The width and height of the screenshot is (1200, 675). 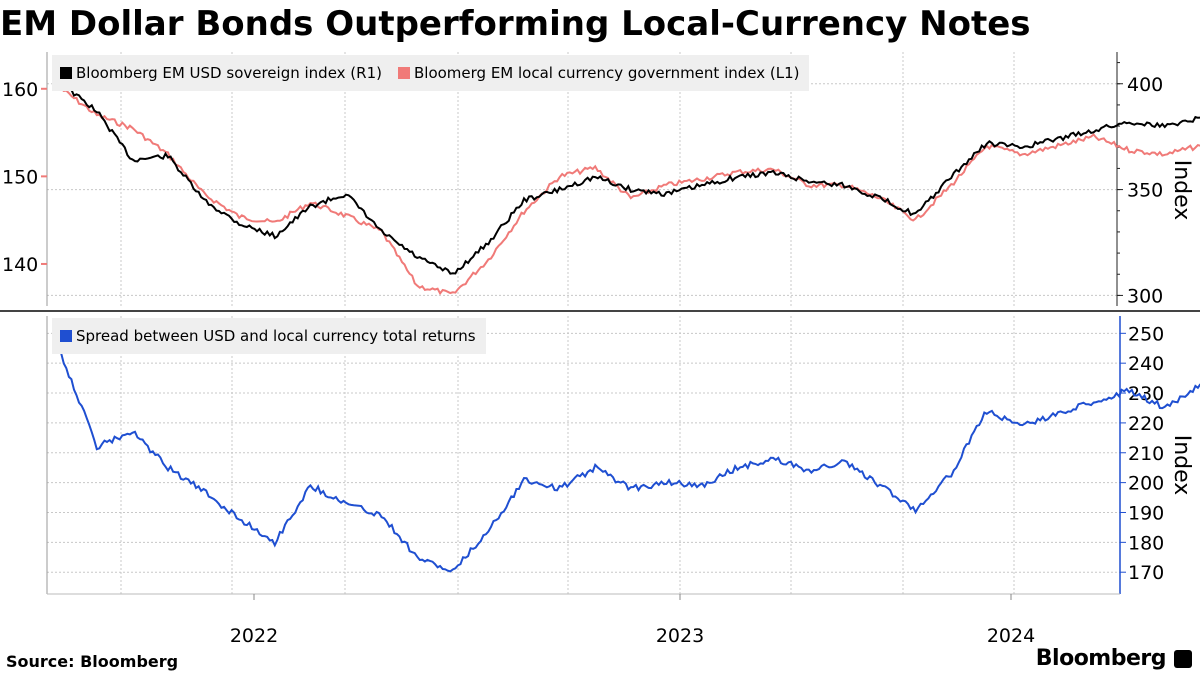 What do you see at coordinates (20, 177) in the screenshot?
I see `top-left-tick-label-1: 150` at bounding box center [20, 177].